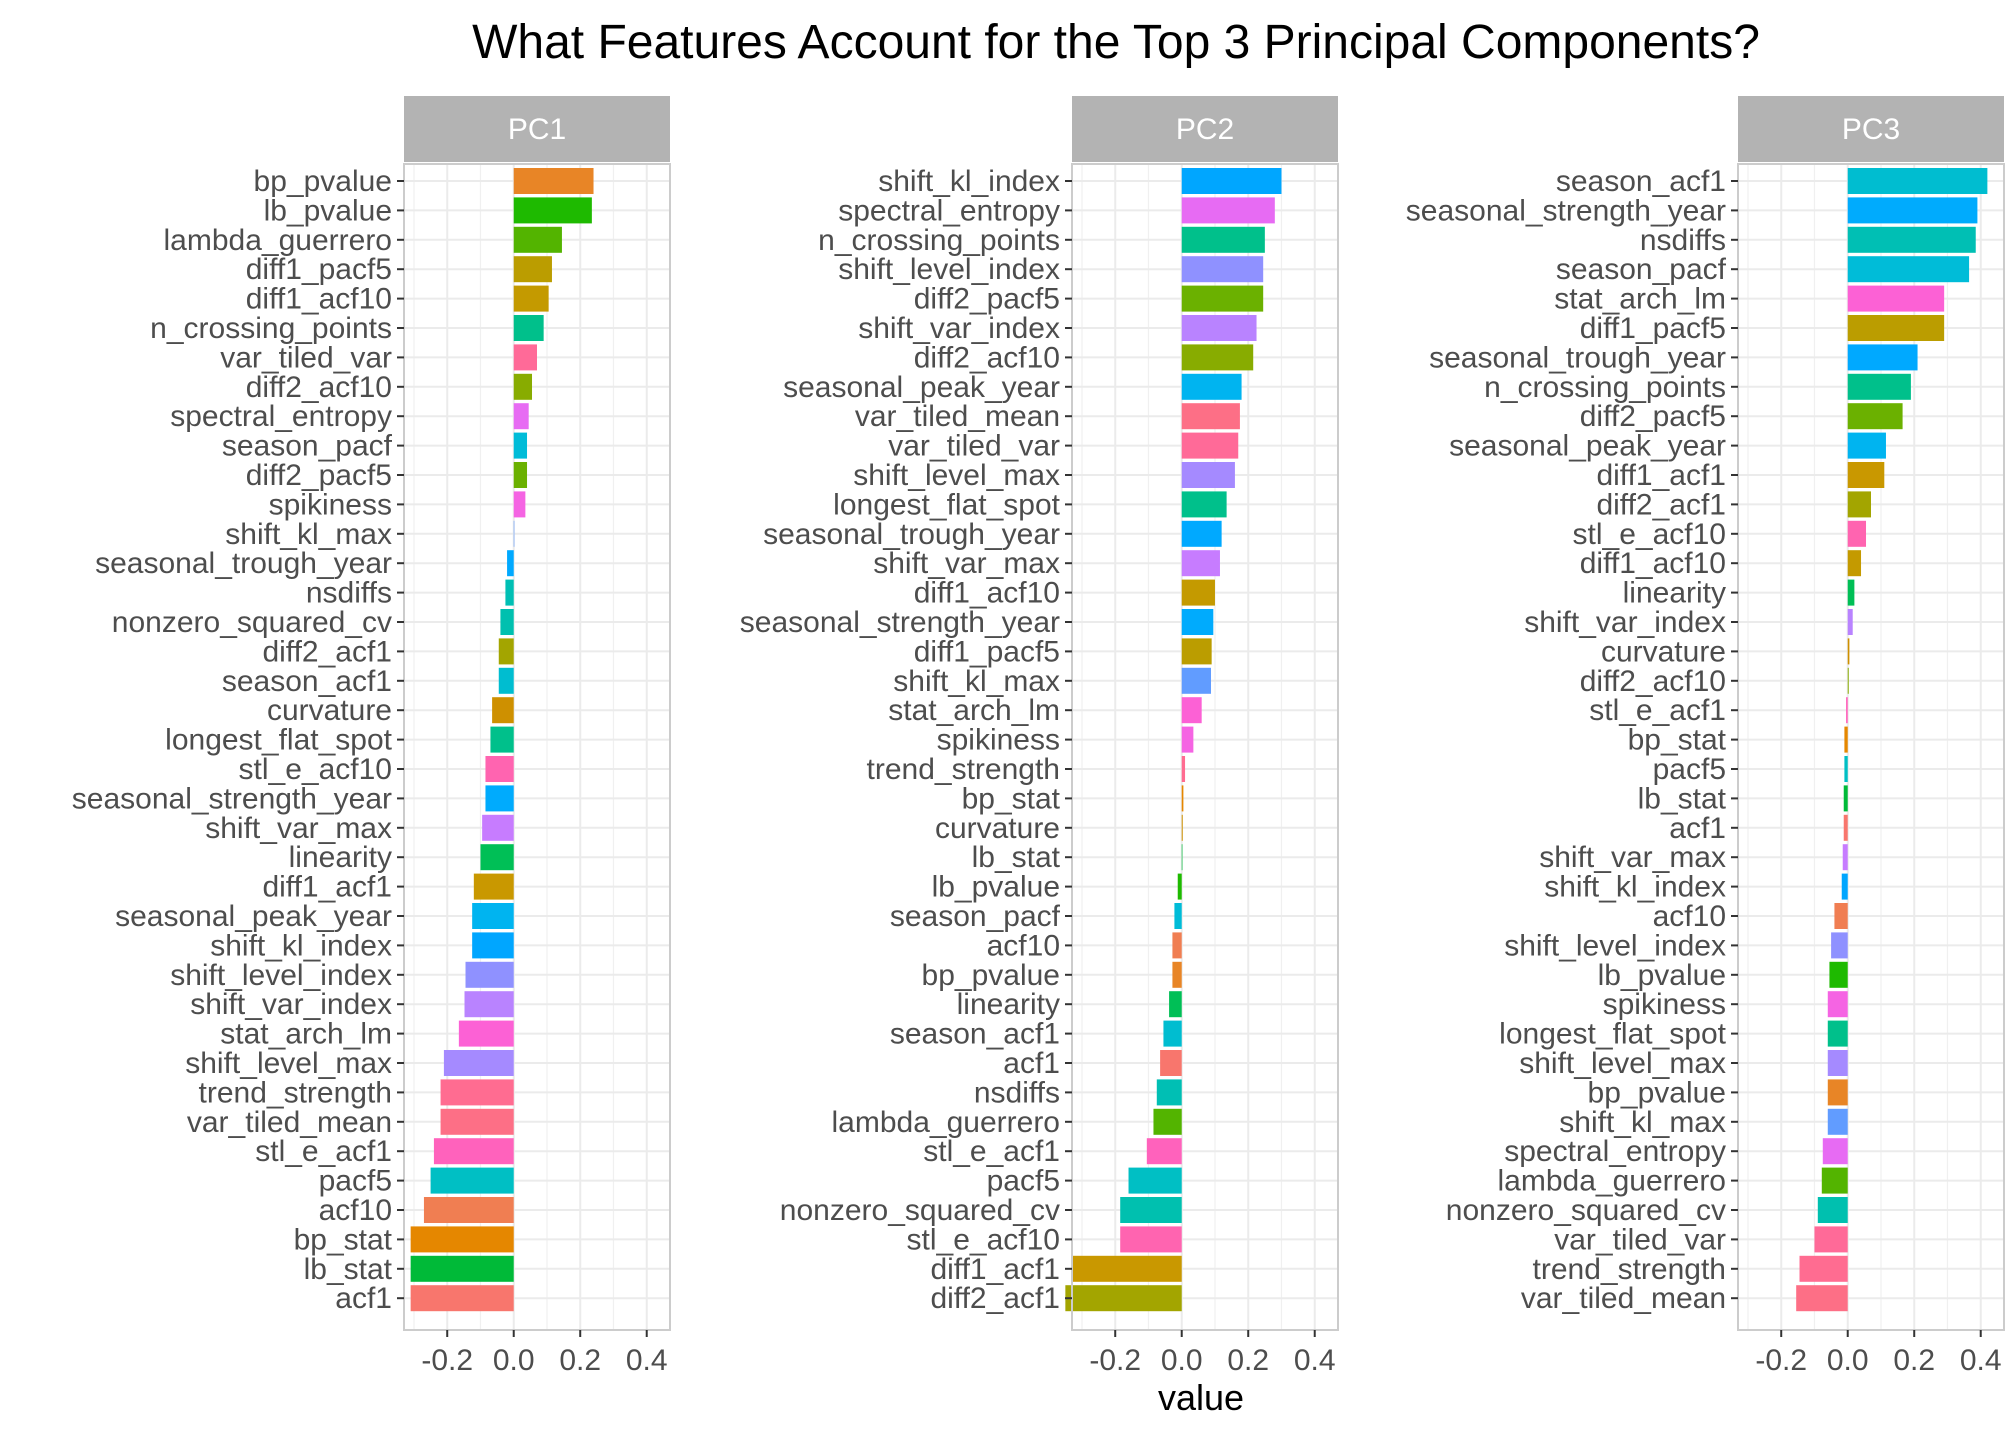 The width and height of the screenshot is (2016, 1440). I want to click on y-tick-label: acf1, so click(363, 1298).